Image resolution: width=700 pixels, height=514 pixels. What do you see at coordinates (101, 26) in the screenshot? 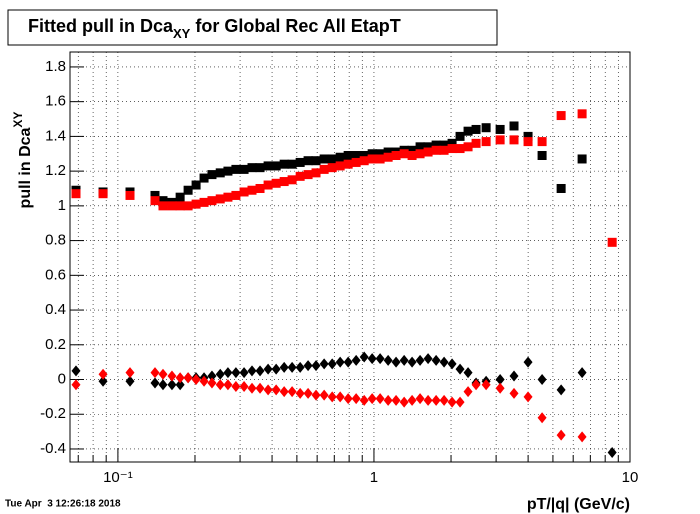
I see `title-main: Fitted pull in Dca` at bounding box center [101, 26].